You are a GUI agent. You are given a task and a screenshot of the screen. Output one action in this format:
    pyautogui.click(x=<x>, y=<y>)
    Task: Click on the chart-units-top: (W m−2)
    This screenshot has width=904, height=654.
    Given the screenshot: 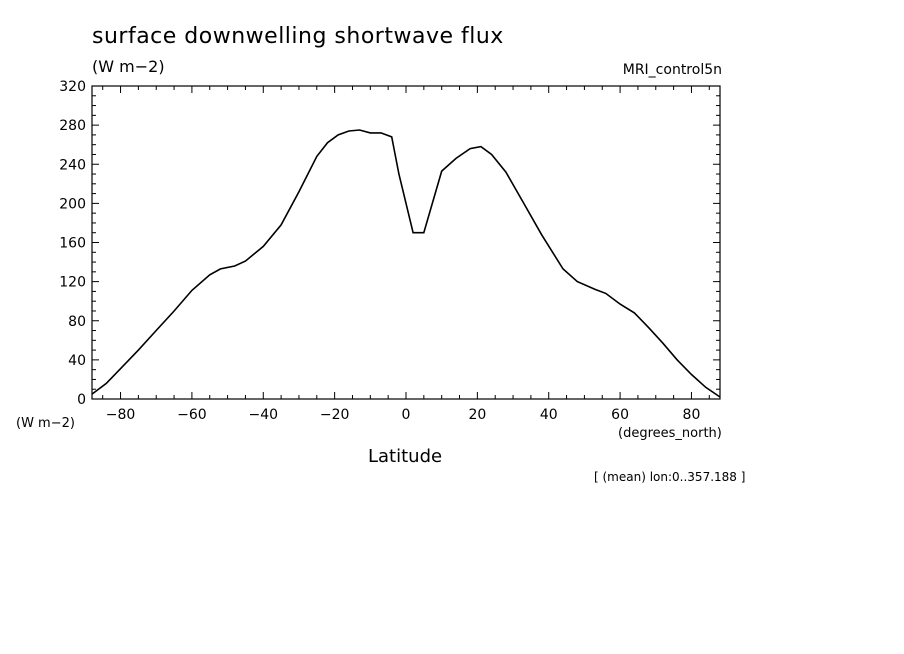 What is the action you would take?
    pyautogui.click(x=128, y=66)
    